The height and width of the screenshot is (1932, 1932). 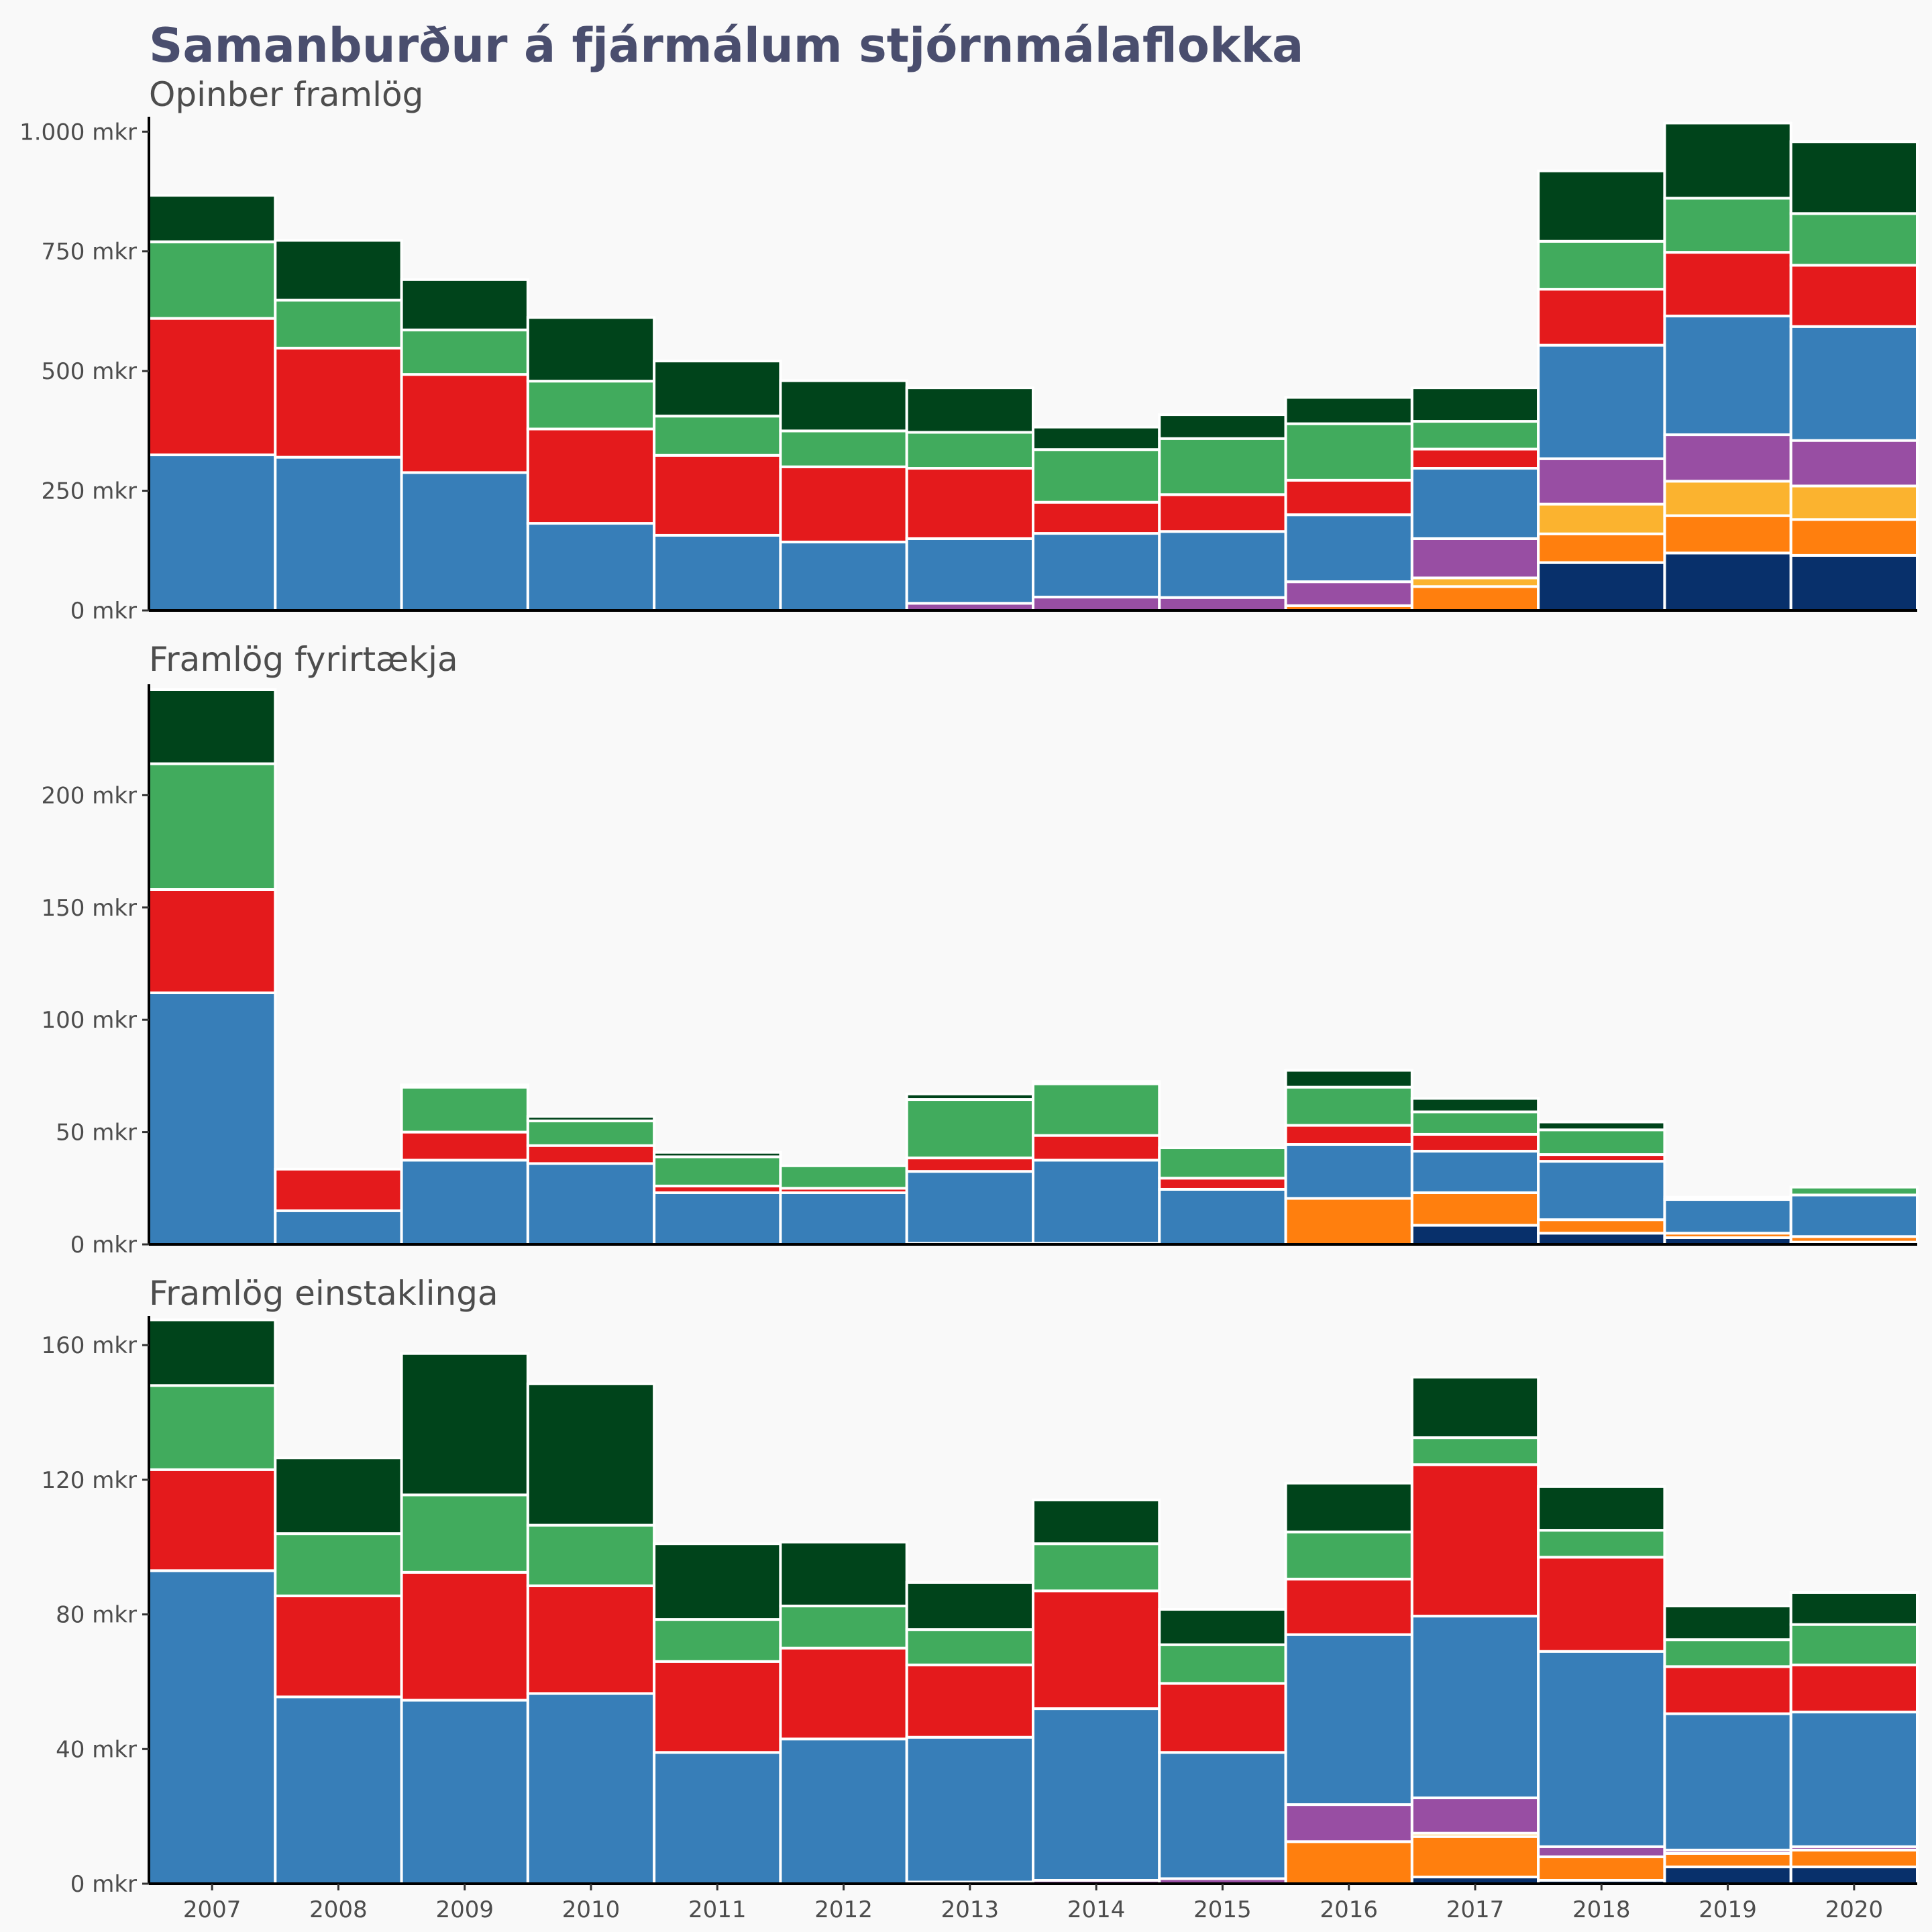 I want to click on bar-segment-2018-navy, so click(x=1601, y=1239).